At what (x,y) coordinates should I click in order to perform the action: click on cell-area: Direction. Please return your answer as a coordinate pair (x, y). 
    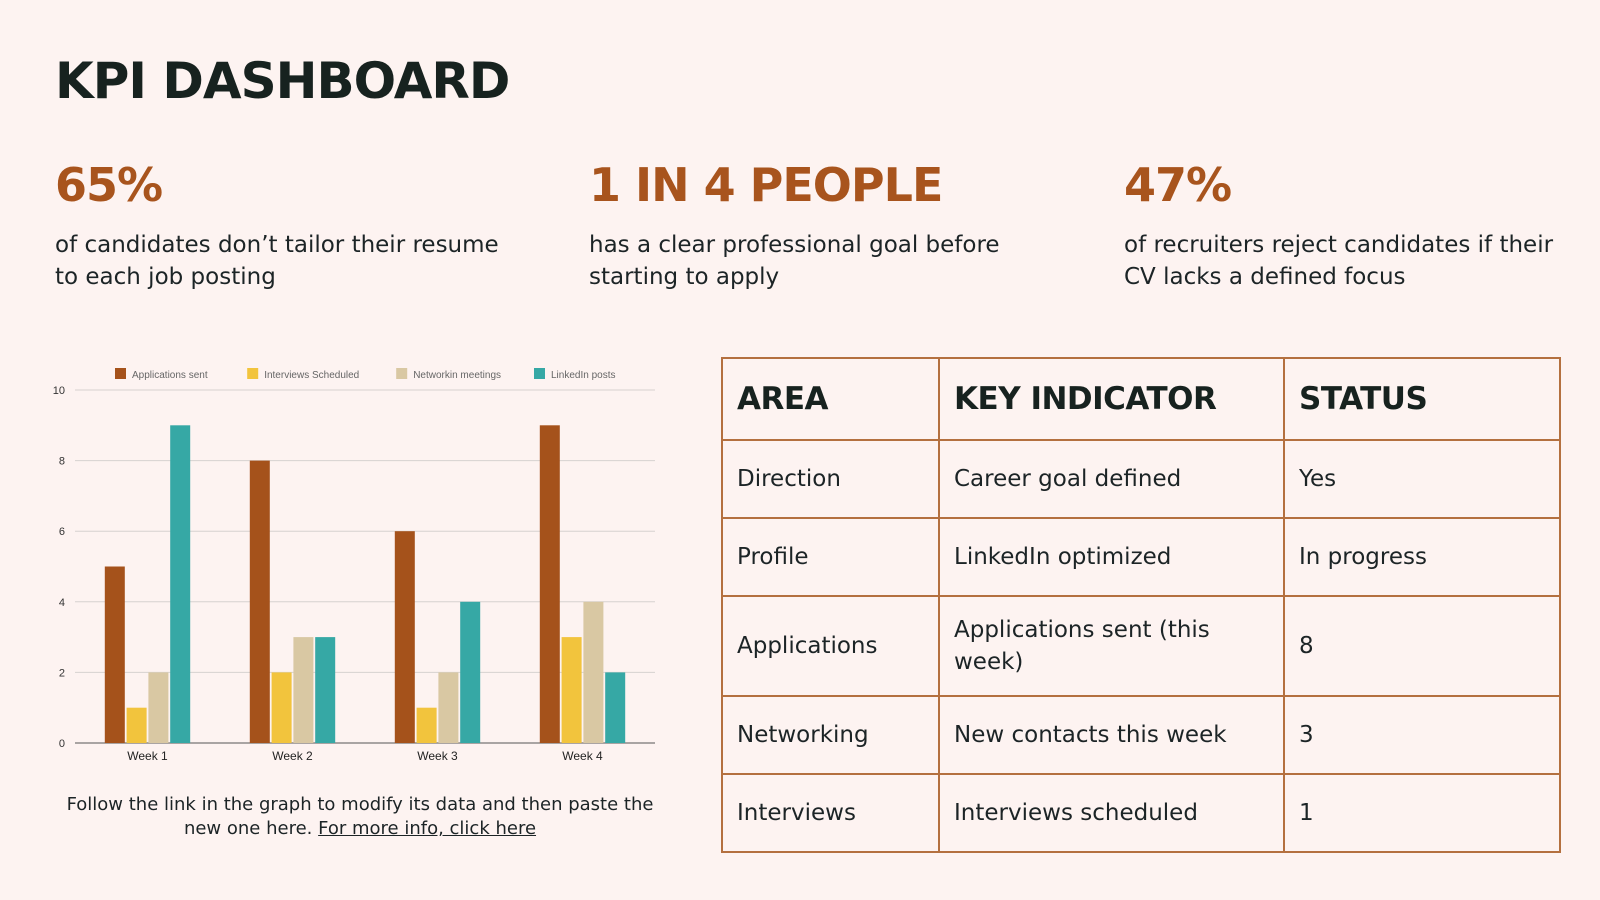
    Looking at the image, I should click on (830, 479).